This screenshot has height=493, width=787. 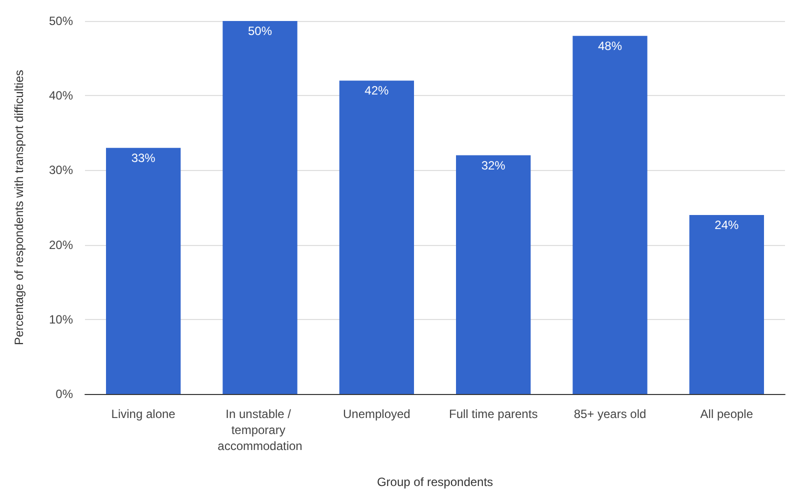 I want to click on data-label: 42%, so click(x=376, y=91).